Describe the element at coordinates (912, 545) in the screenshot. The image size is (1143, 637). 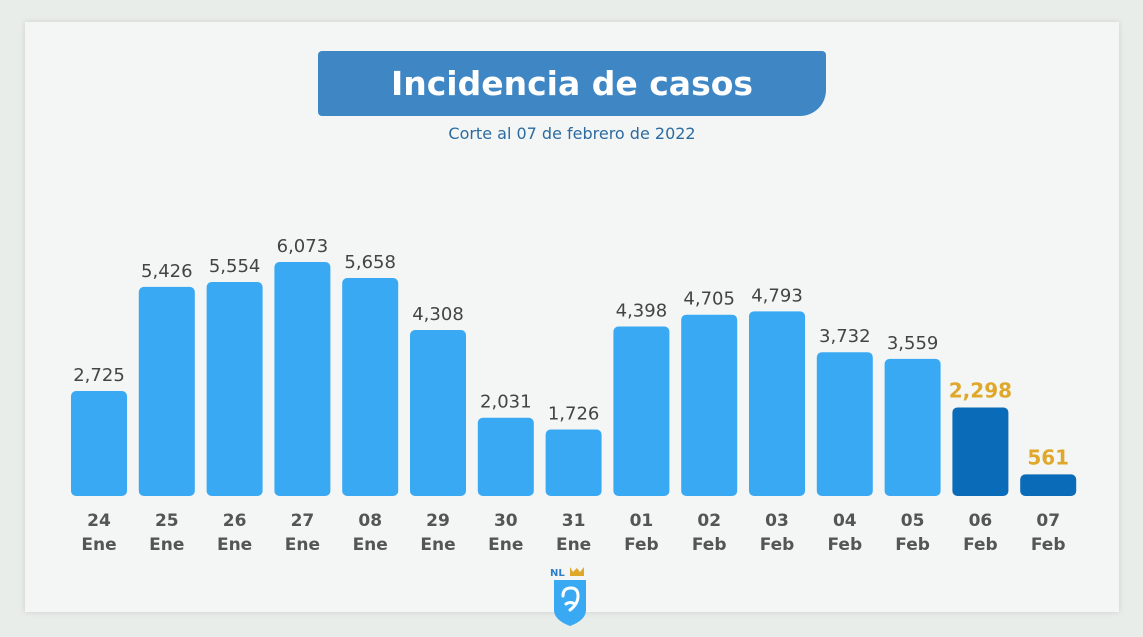
I see `x-tick-month-12: Feb` at that location.